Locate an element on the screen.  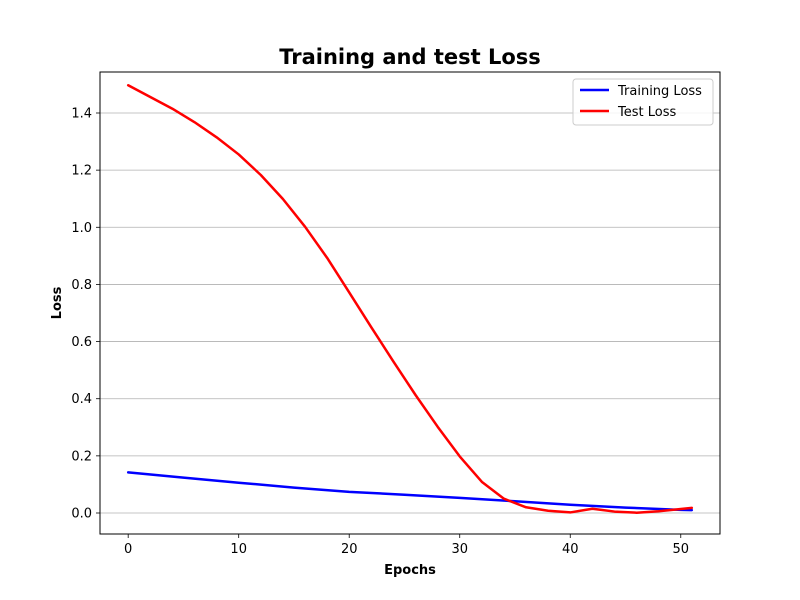
y-tick-label-7: 1.4 is located at coordinates (81, 114).